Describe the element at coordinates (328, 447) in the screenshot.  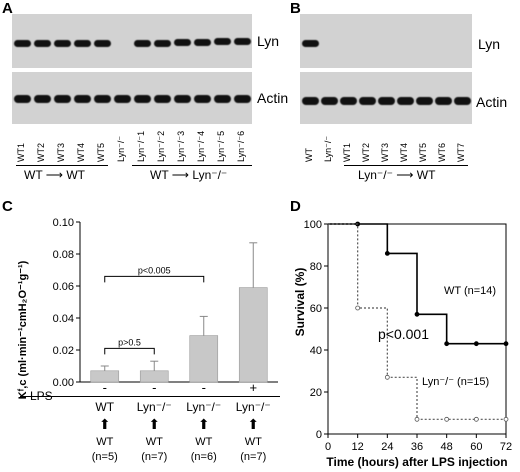
I see `x-tick-label: 0` at that location.